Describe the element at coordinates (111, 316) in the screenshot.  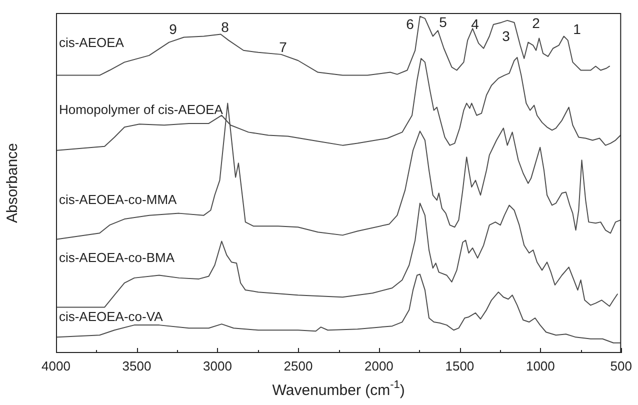
I see `series-label: cis-AEOEA-co-VA` at that location.